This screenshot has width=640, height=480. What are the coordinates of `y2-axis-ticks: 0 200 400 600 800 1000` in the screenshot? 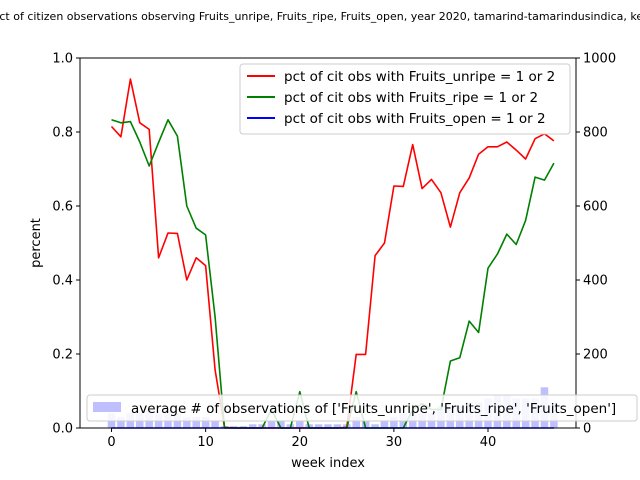 It's located at (596, 244).